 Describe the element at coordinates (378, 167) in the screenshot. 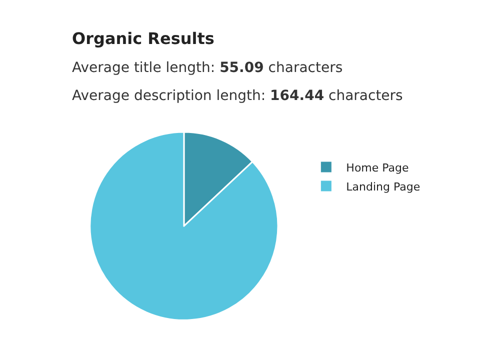

I see `legend-label: Home Page` at that location.